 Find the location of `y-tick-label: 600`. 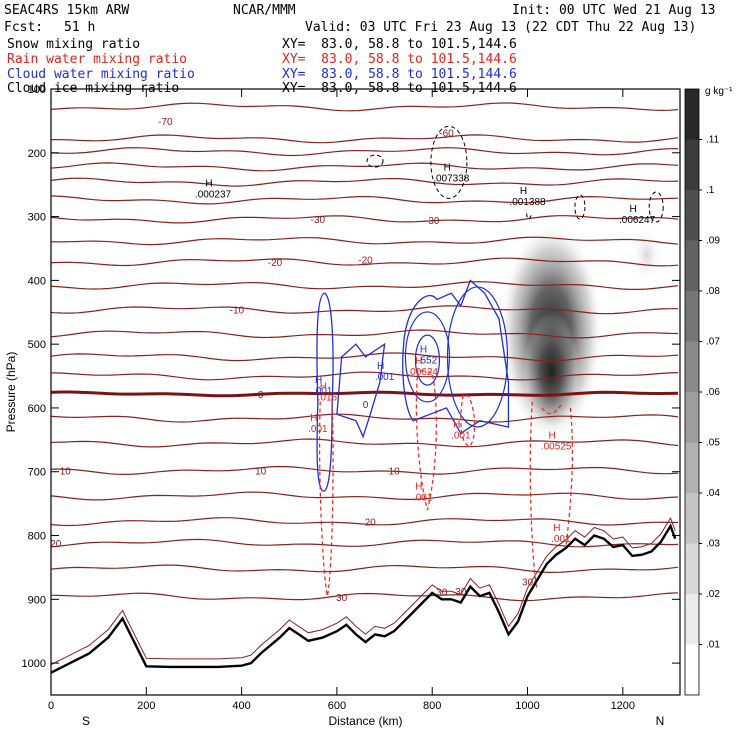

y-tick-label: 600 is located at coordinates (37, 409).